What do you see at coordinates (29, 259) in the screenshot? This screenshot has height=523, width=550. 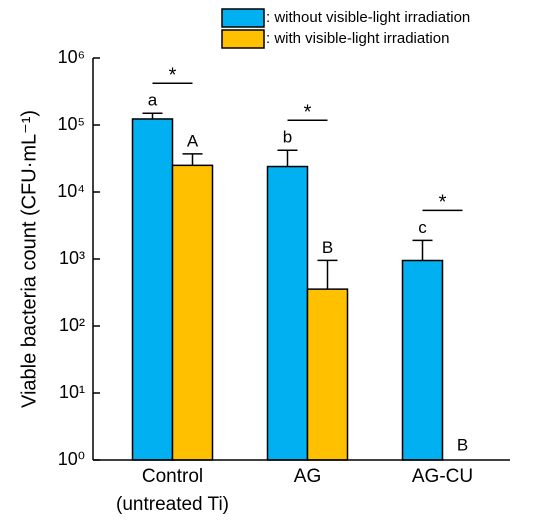 I see `y-axis-label: Viable bacteria count (CFU·mL⁻¹)` at bounding box center [29, 259].